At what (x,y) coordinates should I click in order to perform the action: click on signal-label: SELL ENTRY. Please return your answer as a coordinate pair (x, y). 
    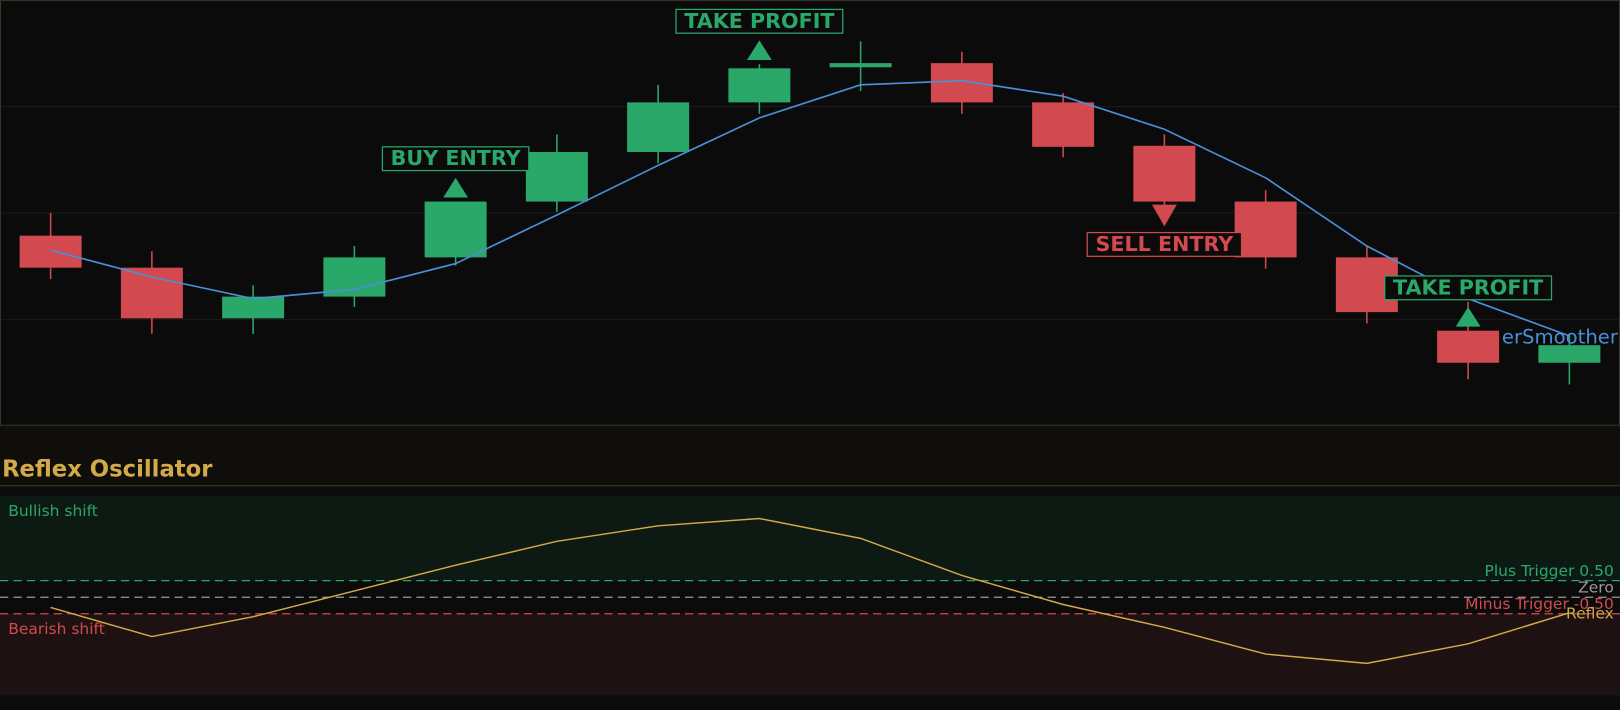
    Looking at the image, I should click on (1165, 244).